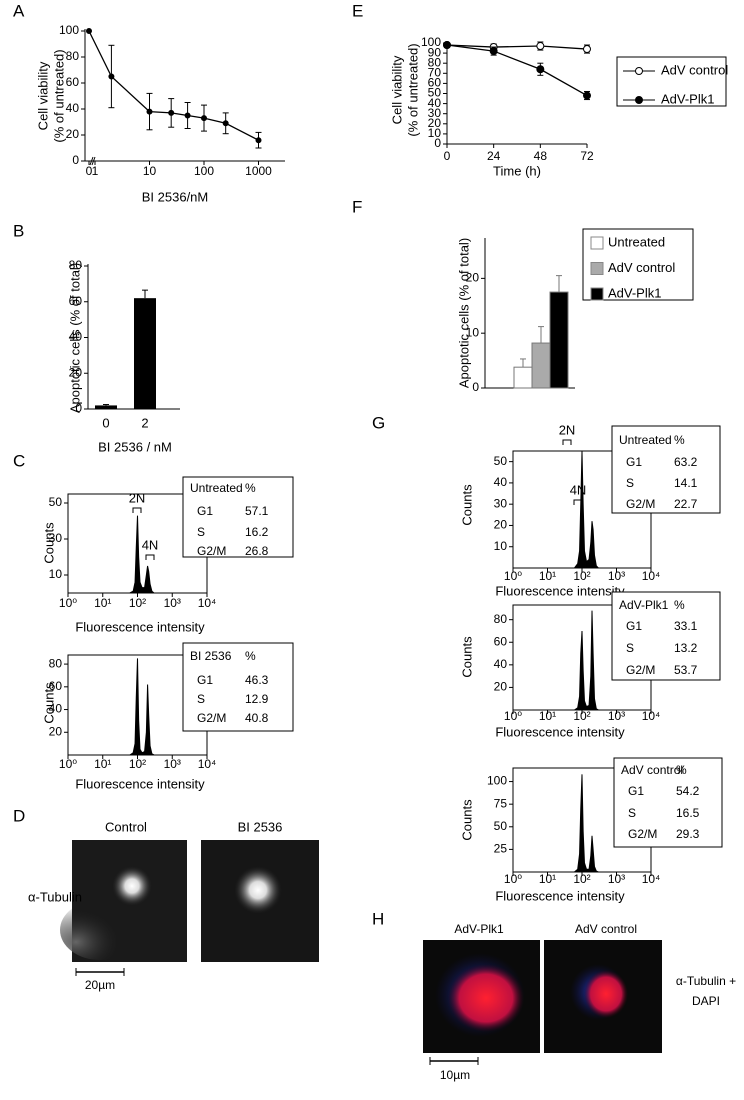 The width and height of the screenshot is (744, 1100). I want to click on table-header: AdV-Plk1, so click(644, 605).